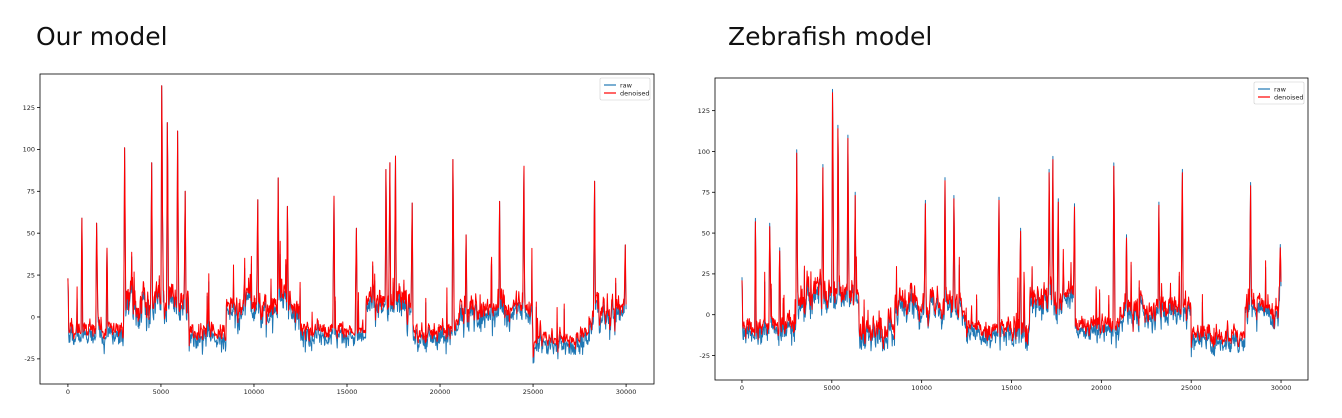 The width and height of the screenshot is (1342, 418). What do you see at coordinates (830, 36) in the screenshot?
I see `chart-title-zebrafish-model: Zebrafish model` at bounding box center [830, 36].